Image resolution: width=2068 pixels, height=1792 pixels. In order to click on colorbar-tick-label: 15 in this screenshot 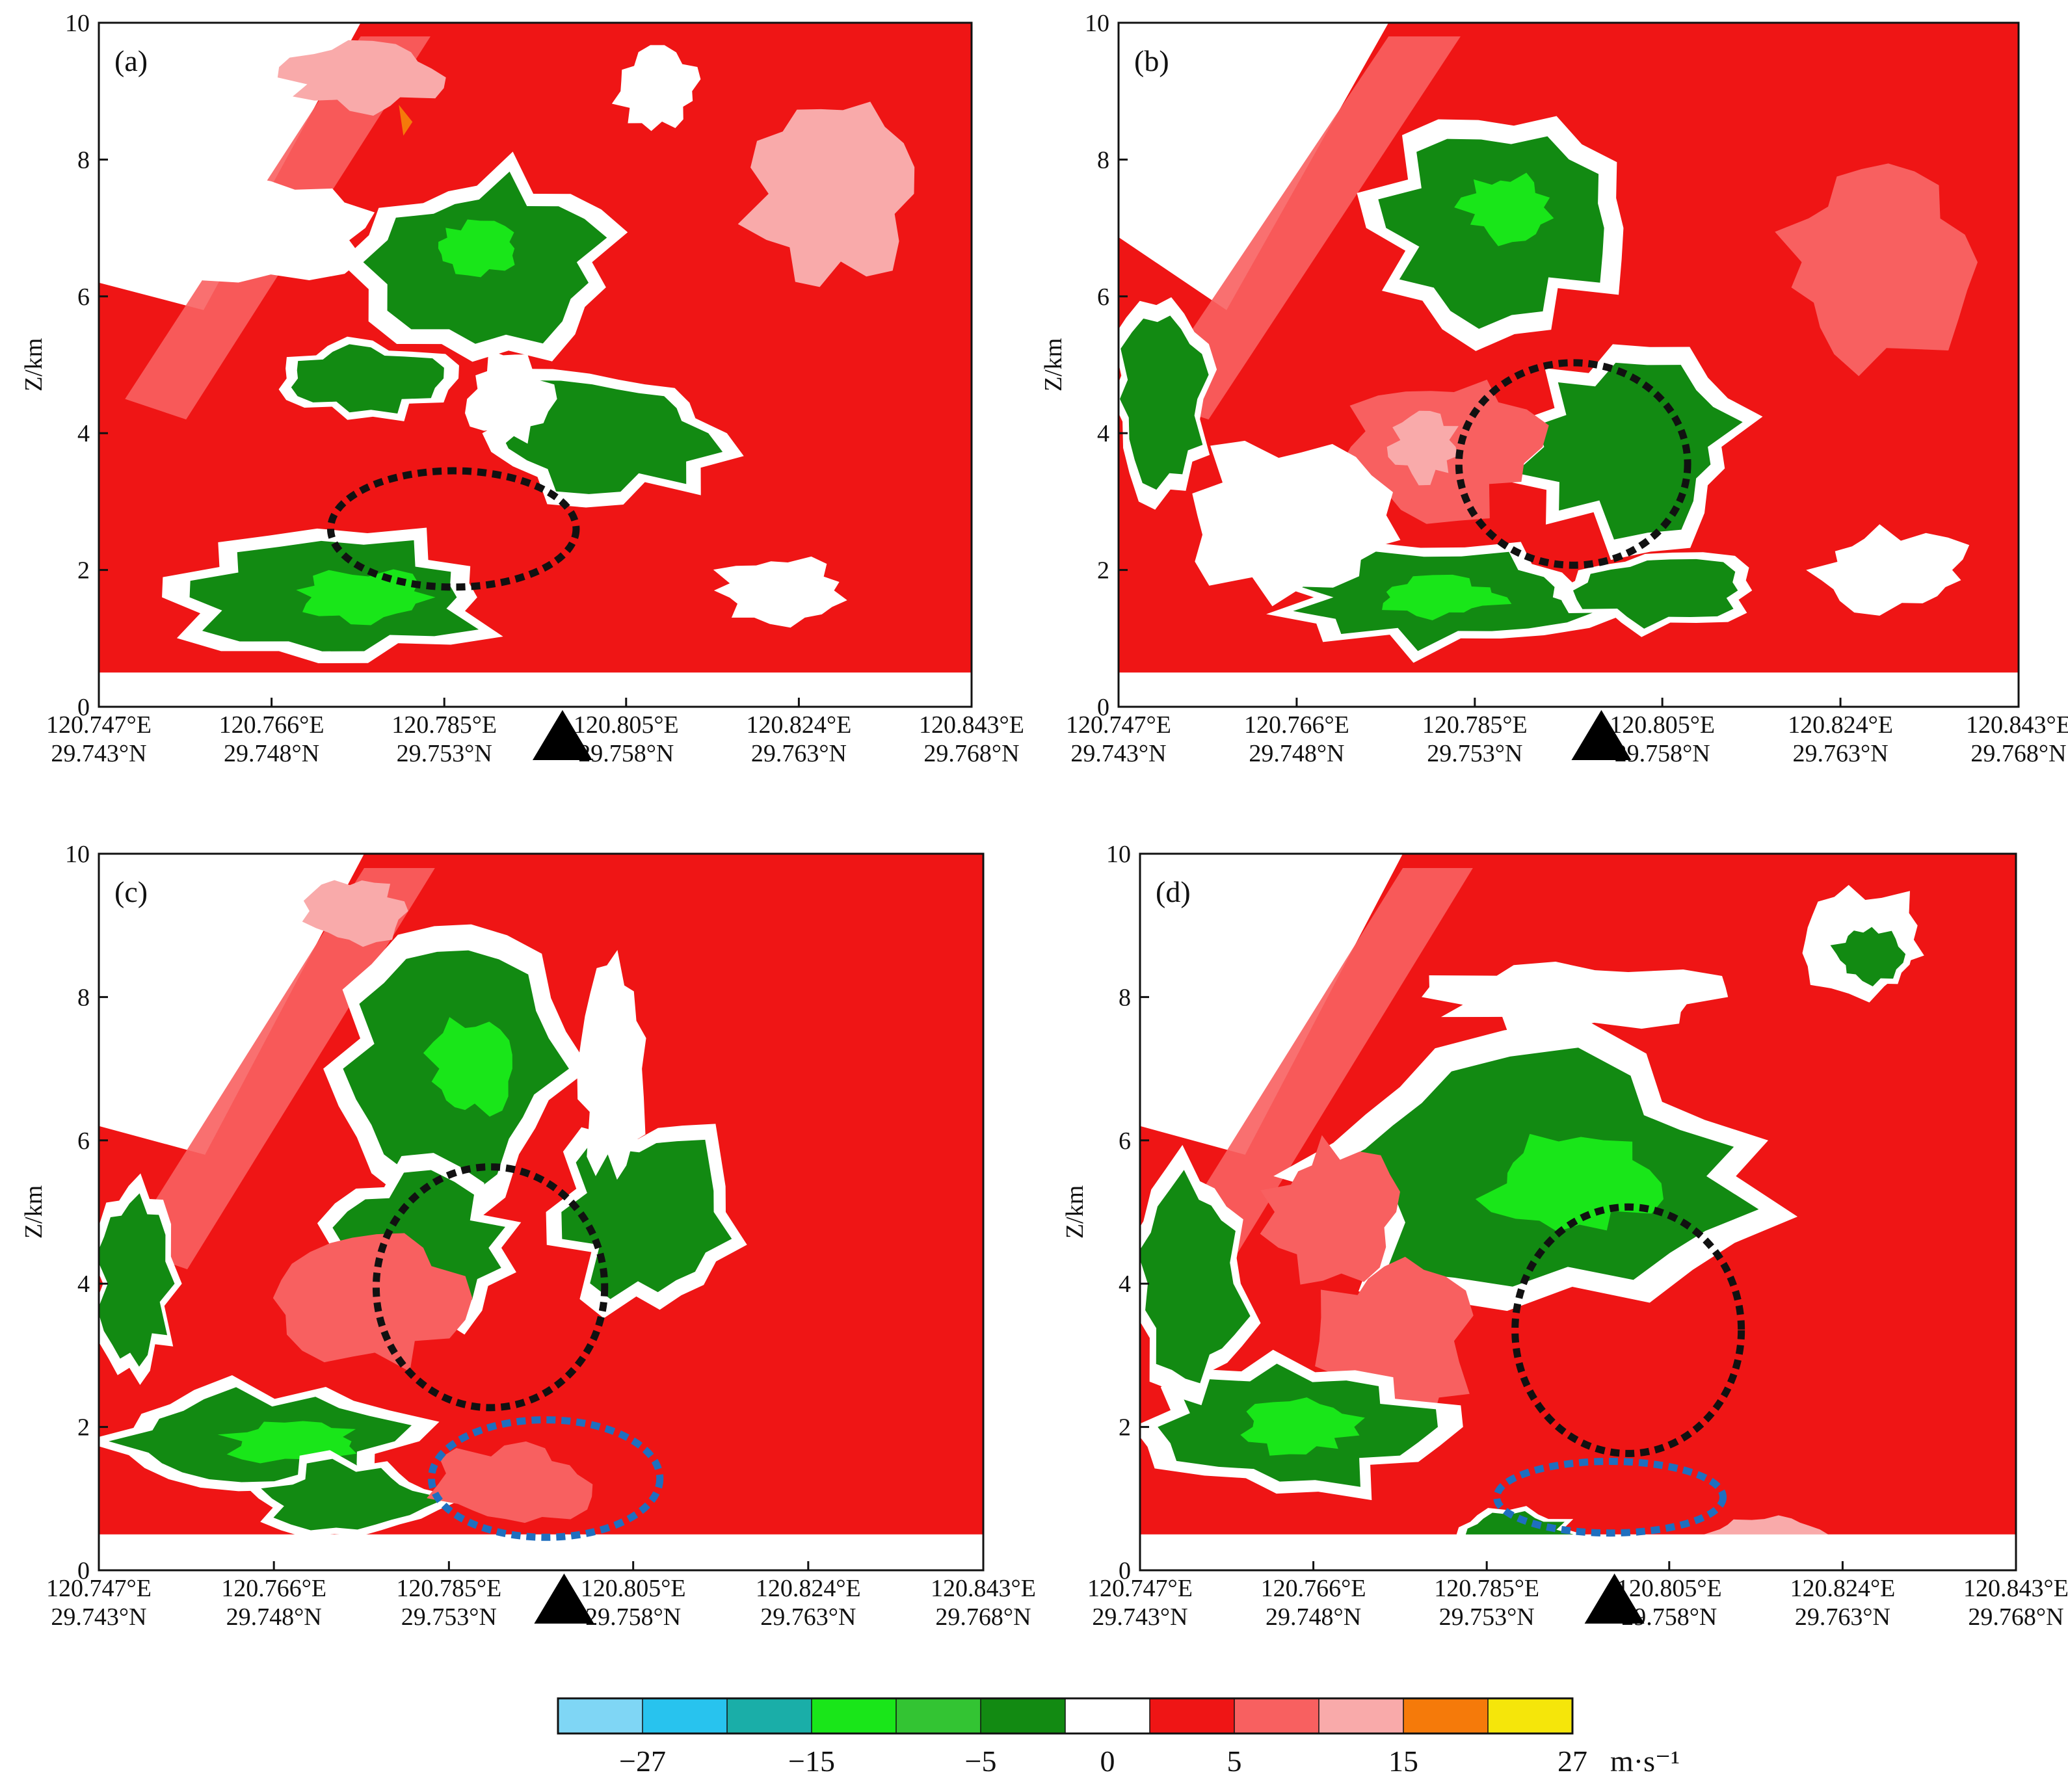, I will do `click(1403, 1761)`.